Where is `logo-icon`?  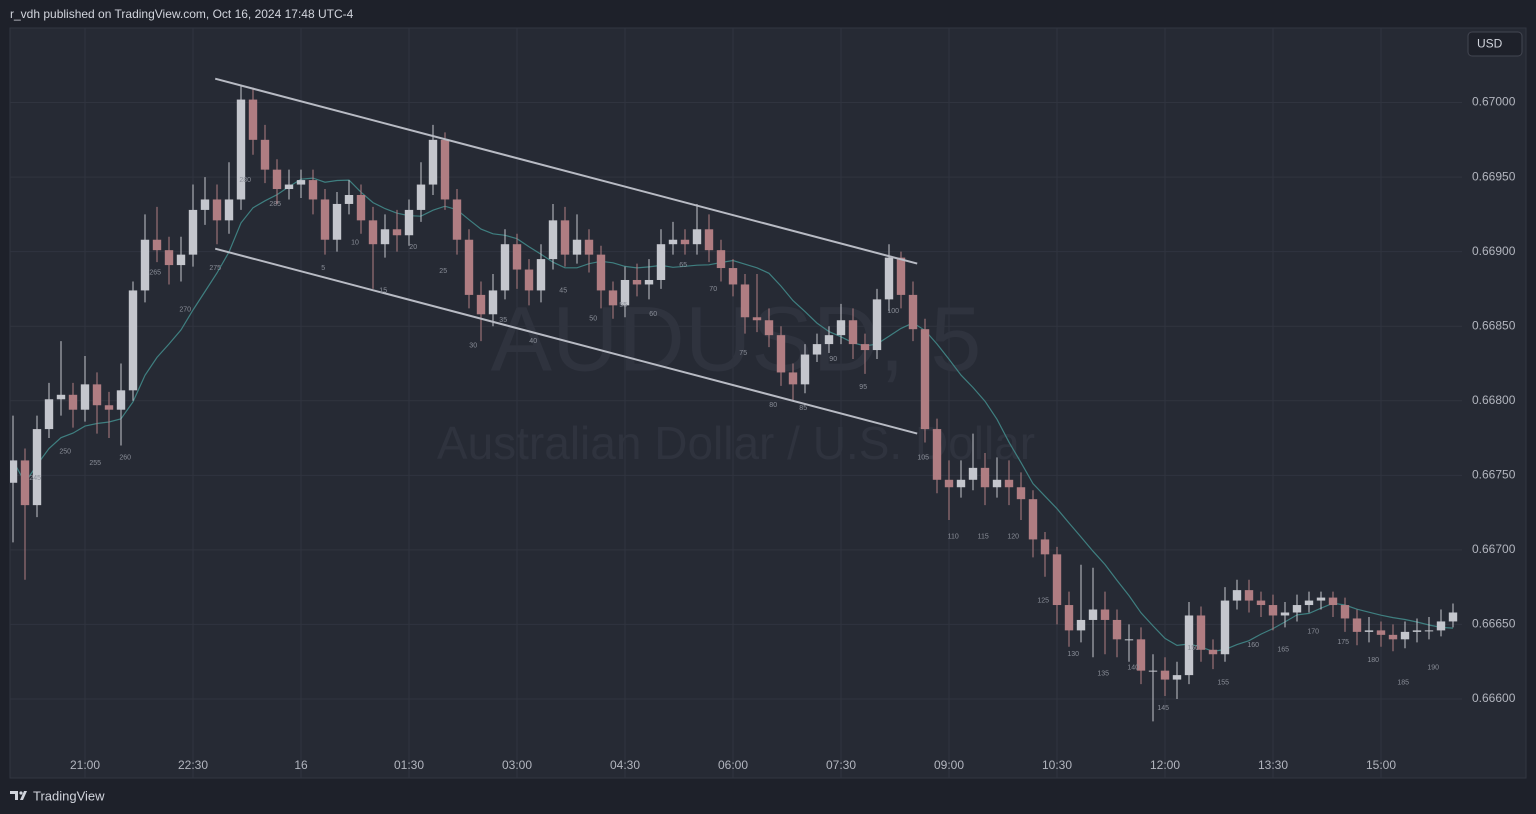 logo-icon is located at coordinates (18, 795).